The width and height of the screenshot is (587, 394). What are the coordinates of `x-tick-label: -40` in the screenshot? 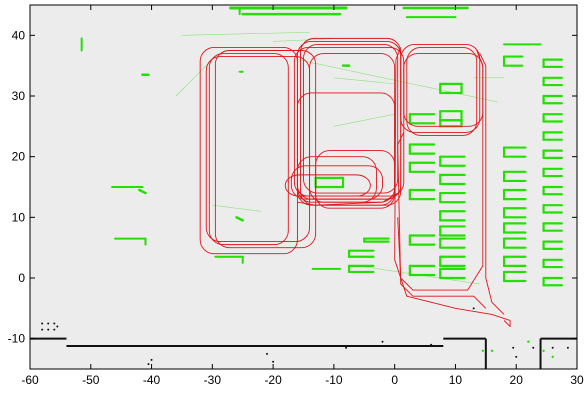 It's located at (152, 380).